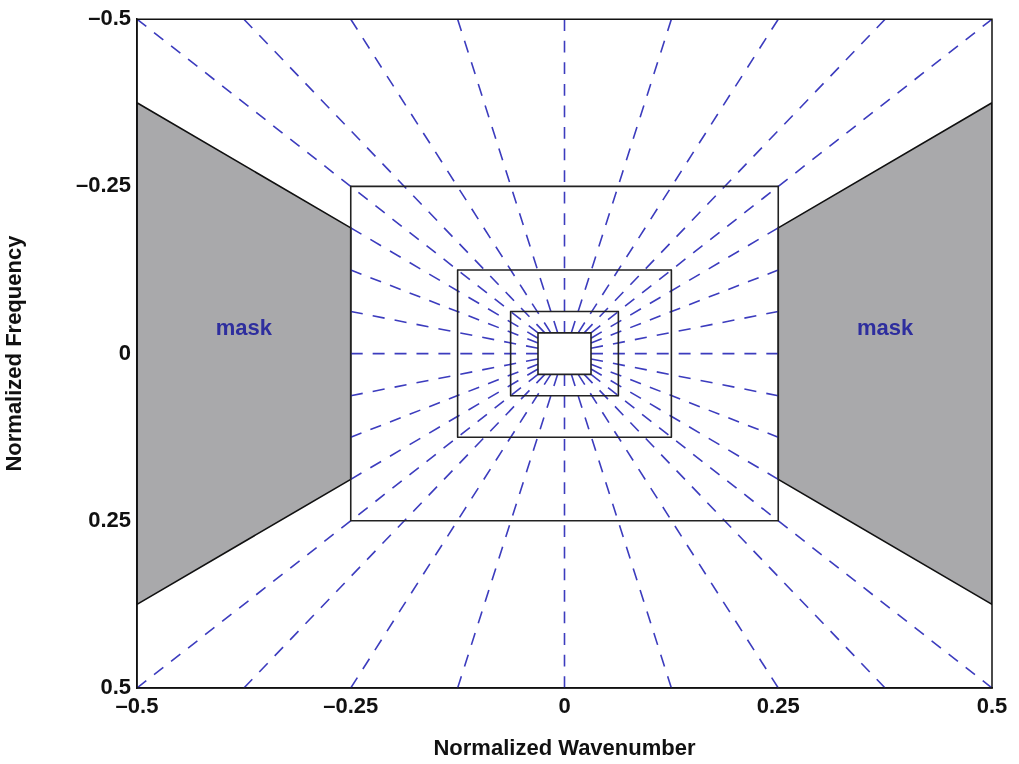 Image resolution: width=1019 pixels, height=764 pixels. I want to click on y-axis-title: Normalized Frequency, so click(14, 353).